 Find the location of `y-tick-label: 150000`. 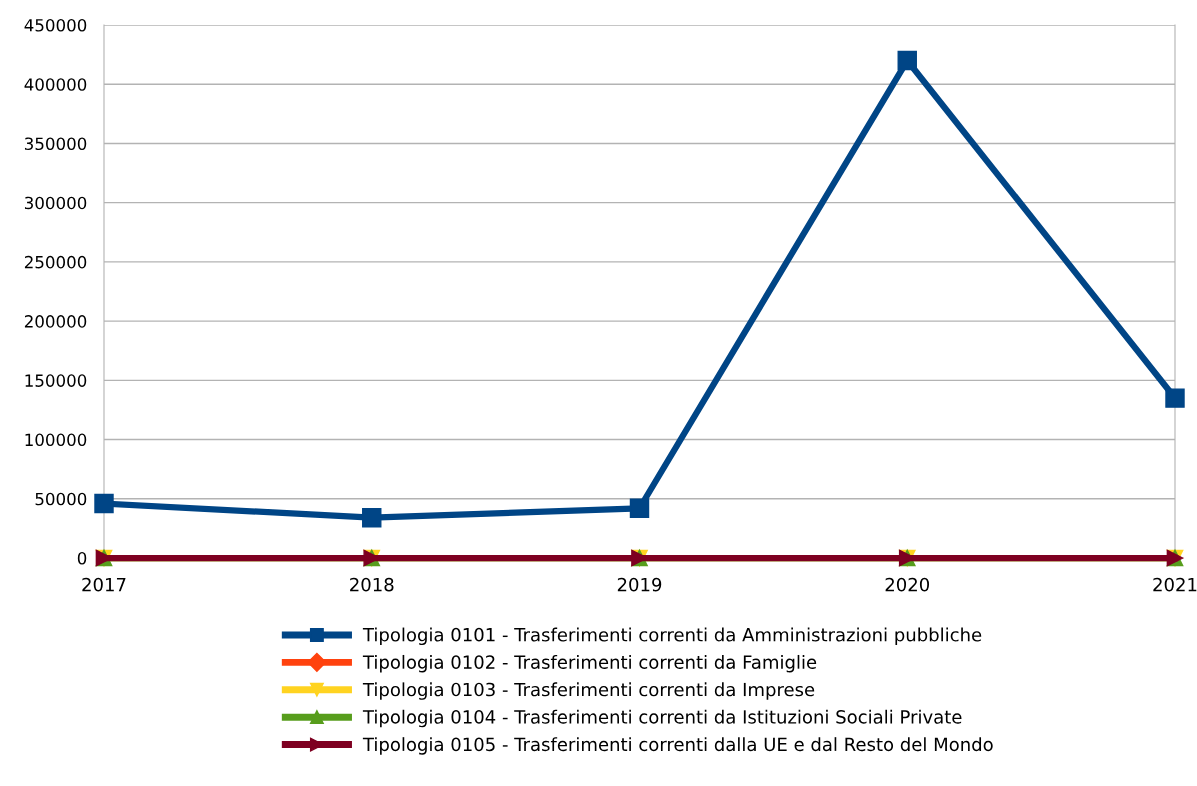

y-tick-label: 150000 is located at coordinates (56, 380).